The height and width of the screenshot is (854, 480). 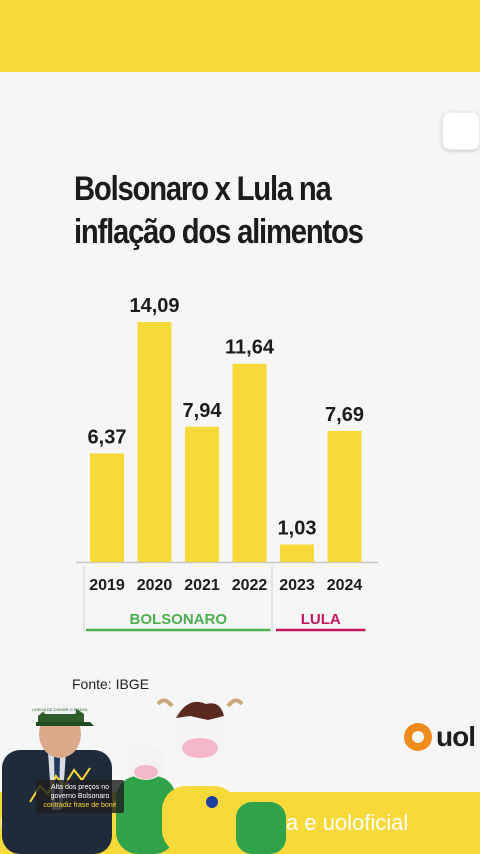 I want to click on caption-right-text: a e uoloficial, so click(x=347, y=822).